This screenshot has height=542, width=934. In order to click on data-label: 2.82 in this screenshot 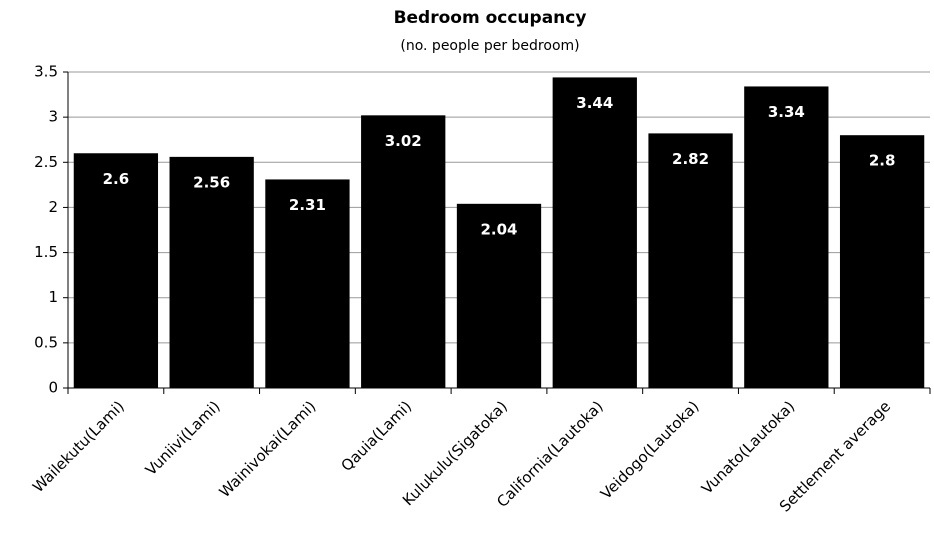, I will do `click(690, 159)`.